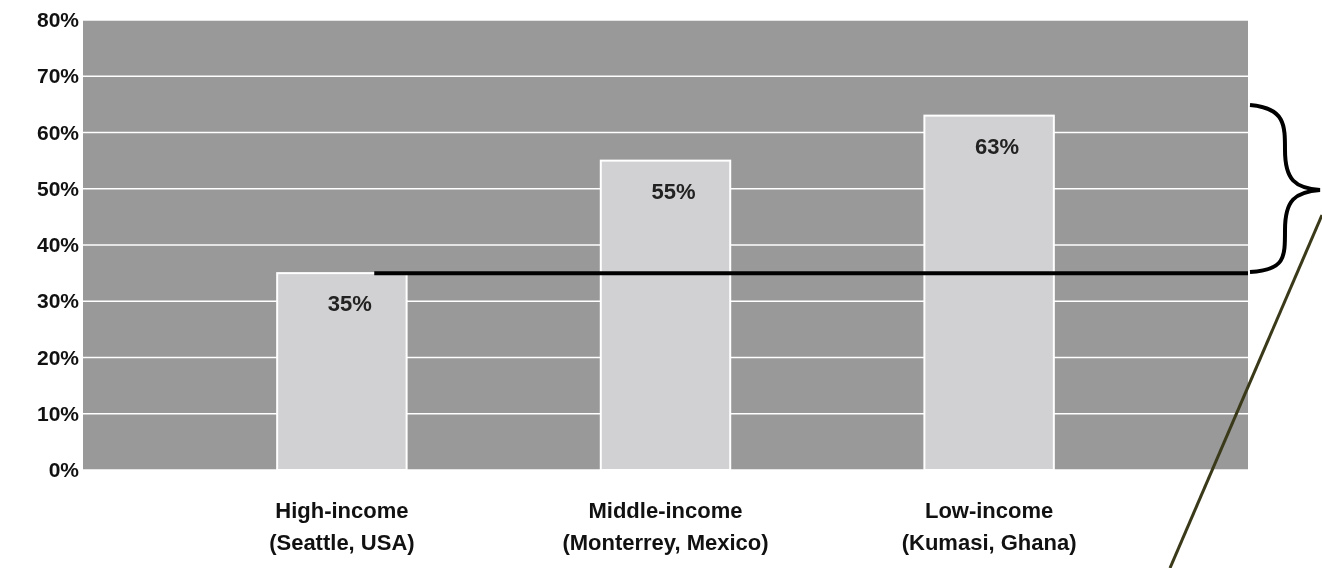 This screenshot has width=1322, height=568. What do you see at coordinates (58, 413) in the screenshot?
I see `y-tick-label: 10%` at bounding box center [58, 413].